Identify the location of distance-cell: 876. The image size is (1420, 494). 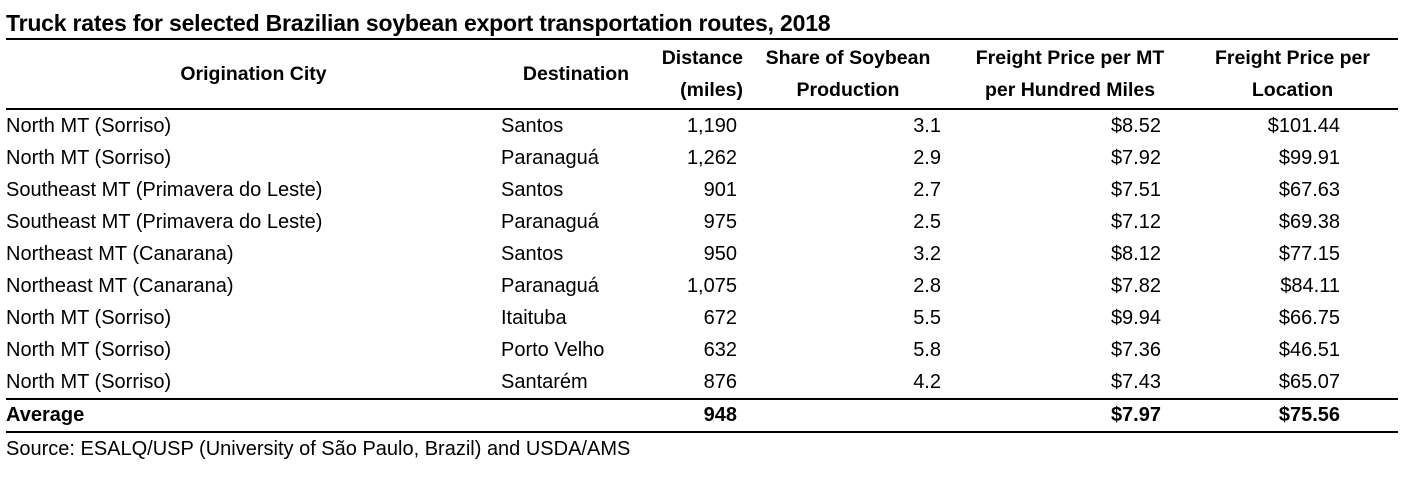
(720, 382).